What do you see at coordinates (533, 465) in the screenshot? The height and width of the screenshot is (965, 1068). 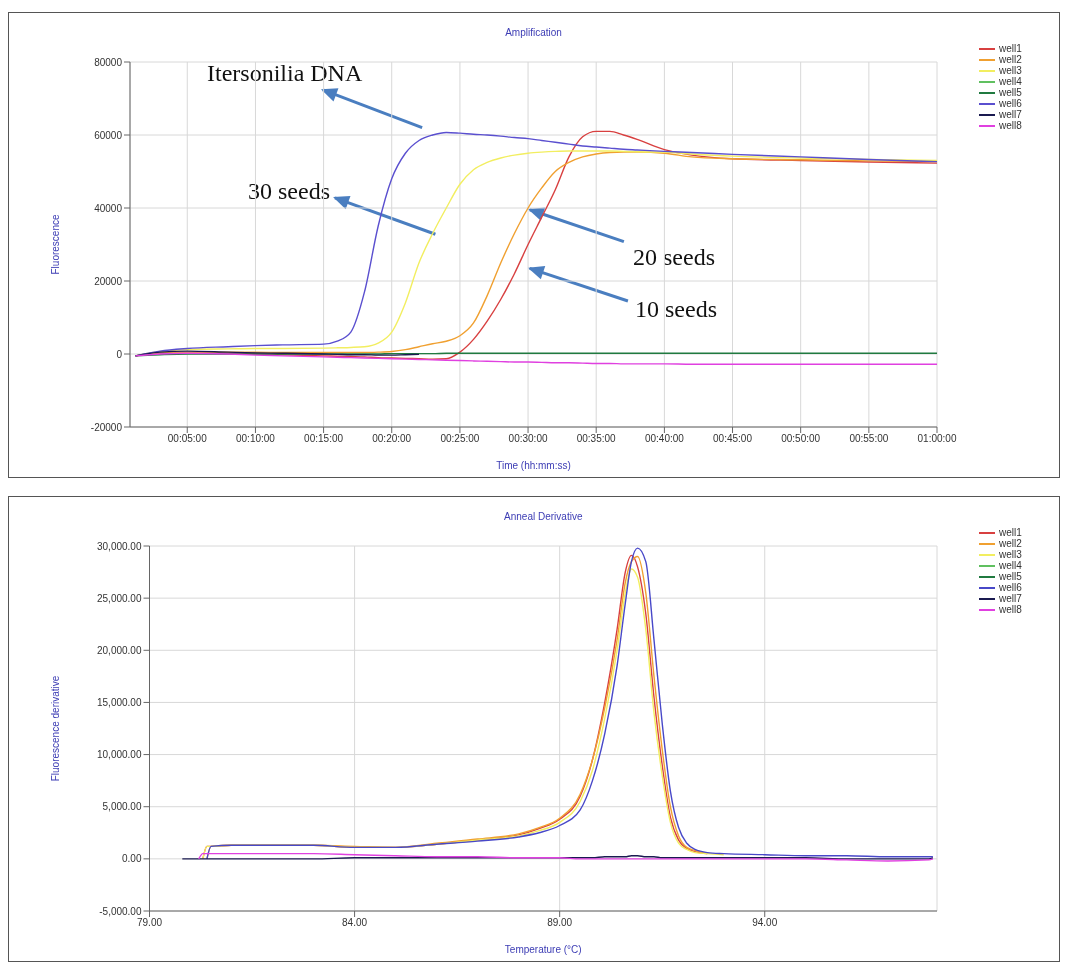 I see `x-axis-title: Time (hh:mm:ss)` at bounding box center [533, 465].